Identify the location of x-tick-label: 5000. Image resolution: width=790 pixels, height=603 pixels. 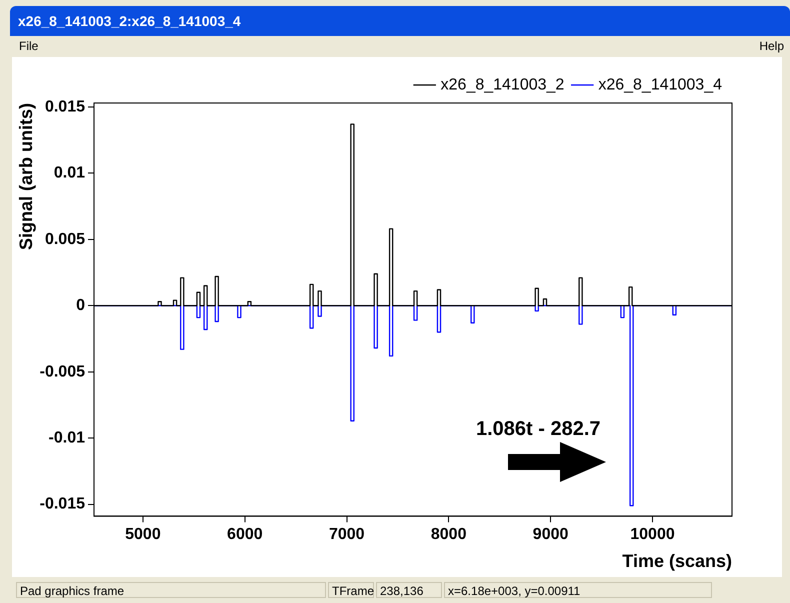
(143, 535).